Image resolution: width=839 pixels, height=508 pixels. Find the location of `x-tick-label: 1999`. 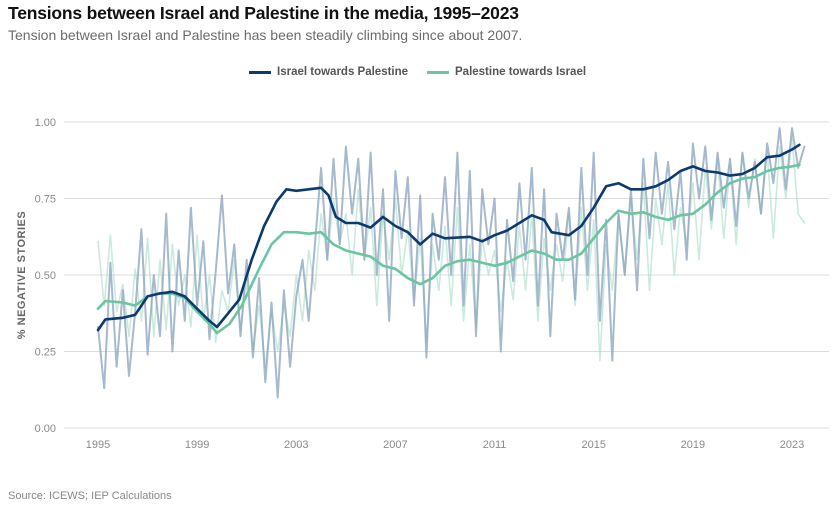

x-tick-label: 1999 is located at coordinates (197, 445).